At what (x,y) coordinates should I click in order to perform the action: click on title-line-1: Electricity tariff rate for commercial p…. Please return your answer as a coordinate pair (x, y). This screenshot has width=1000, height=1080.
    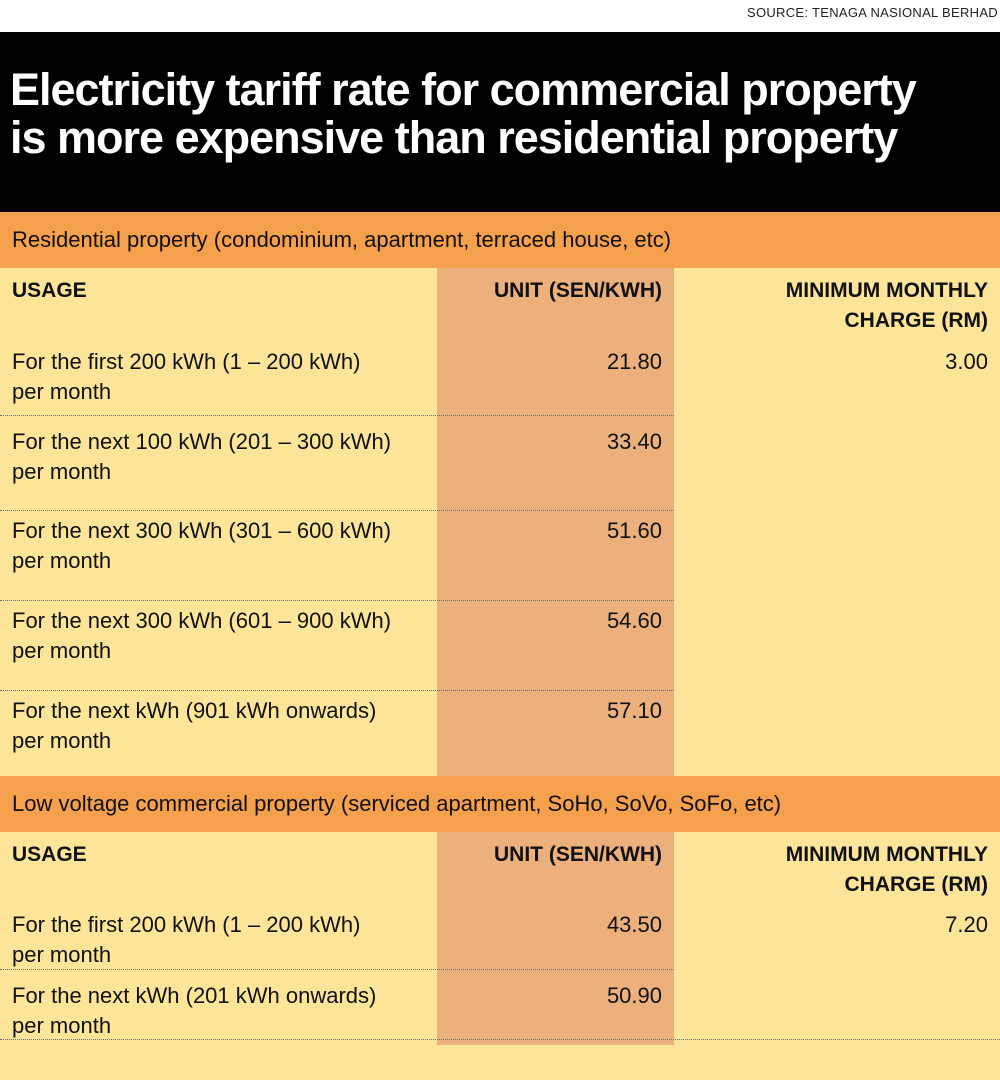
    Looking at the image, I should click on (463, 89).